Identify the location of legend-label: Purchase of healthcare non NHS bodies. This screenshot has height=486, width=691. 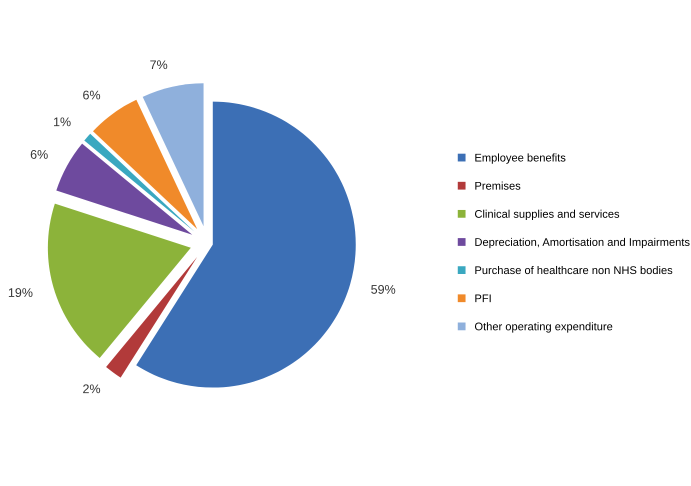
(573, 270).